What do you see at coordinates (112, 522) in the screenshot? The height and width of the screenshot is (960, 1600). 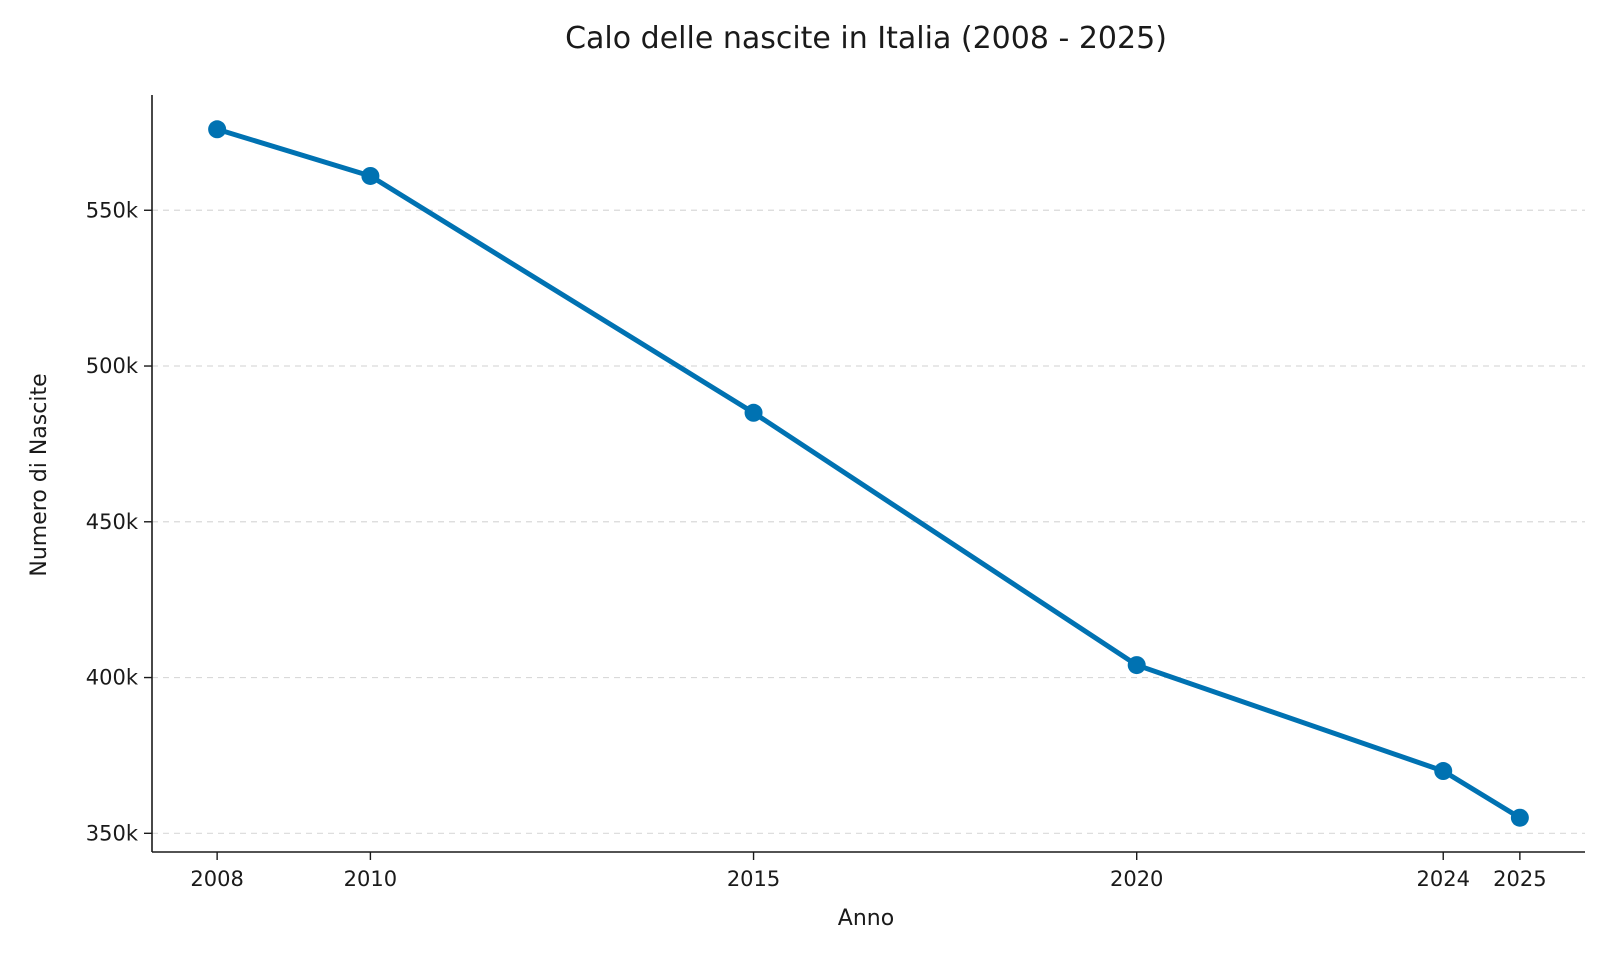 I see `y-tick-label: 450k` at bounding box center [112, 522].